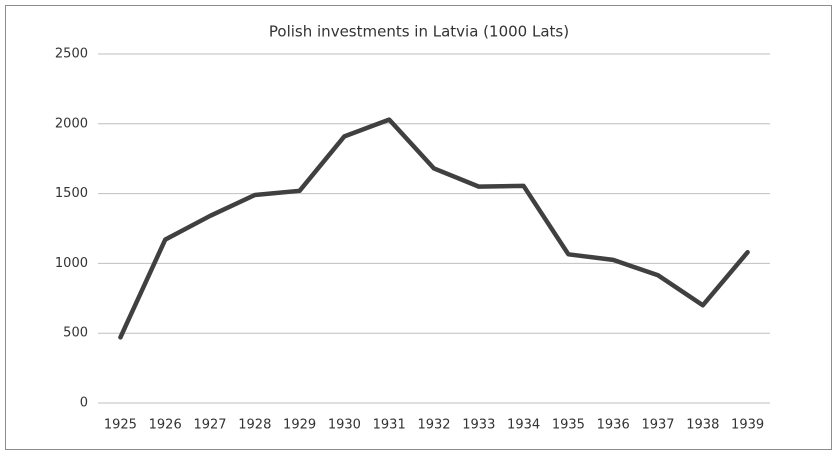 Image resolution: width=838 pixels, height=456 pixels. What do you see at coordinates (299, 425) in the screenshot?
I see `x-tick-label: 1929` at bounding box center [299, 425].